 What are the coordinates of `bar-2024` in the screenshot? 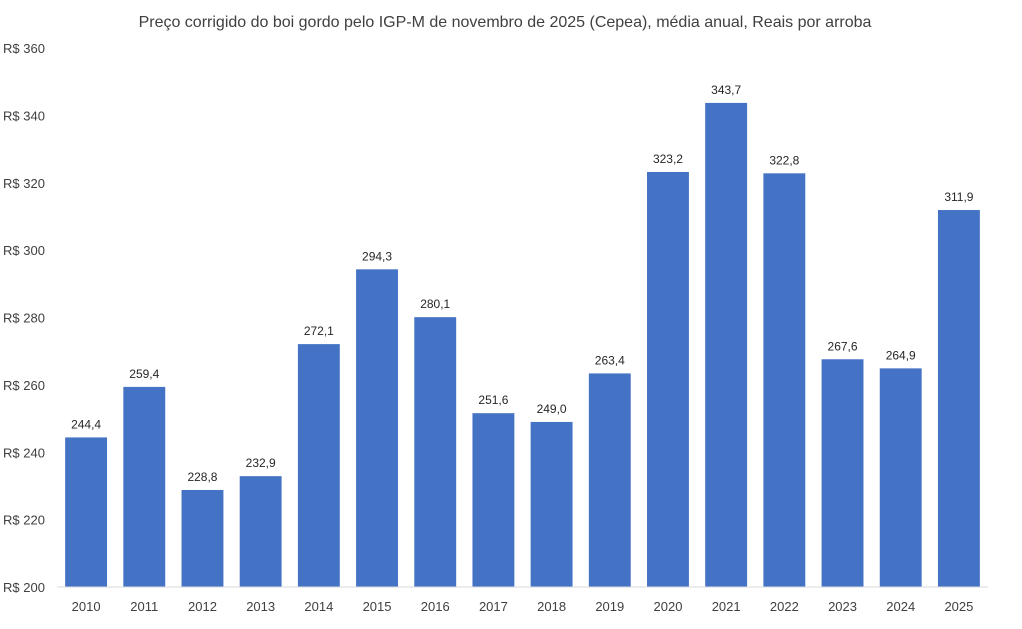 It's located at (900, 477).